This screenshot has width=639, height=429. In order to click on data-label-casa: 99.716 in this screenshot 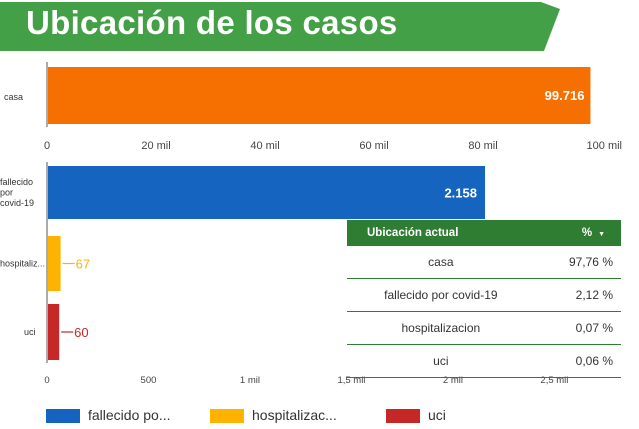, I will do `click(565, 95)`.